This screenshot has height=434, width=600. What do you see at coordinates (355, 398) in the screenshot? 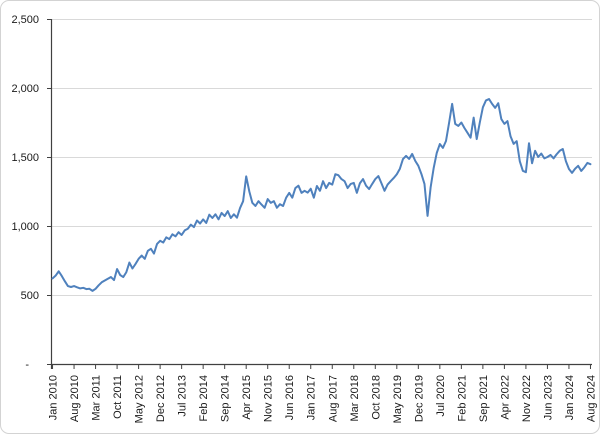
I see `x-axis-tick-label: Mar 2018` at bounding box center [355, 398].